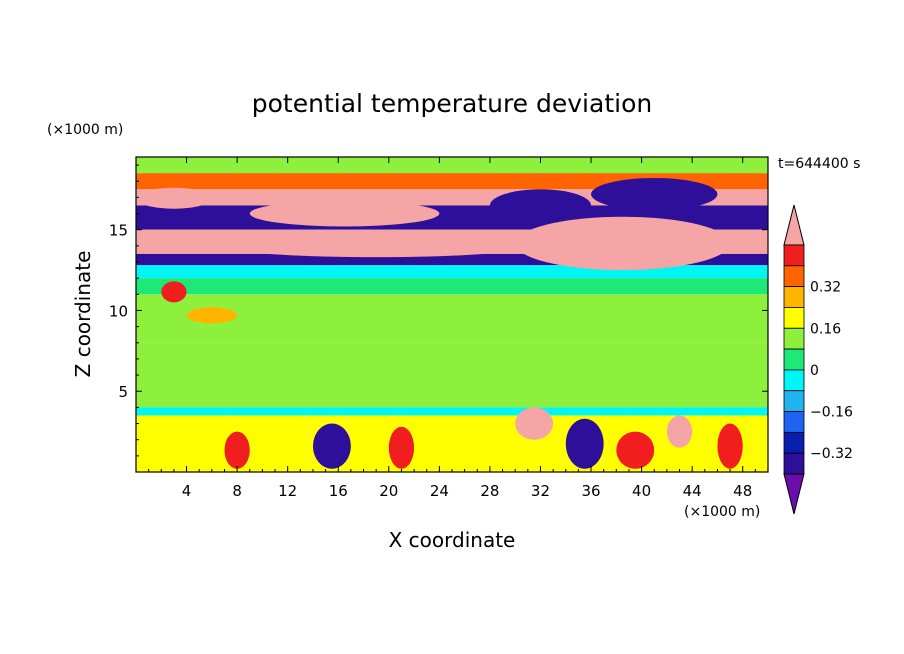 The height and width of the screenshot is (654, 904). Describe the element at coordinates (641, 491) in the screenshot. I see `x-tick-label: 40` at that location.